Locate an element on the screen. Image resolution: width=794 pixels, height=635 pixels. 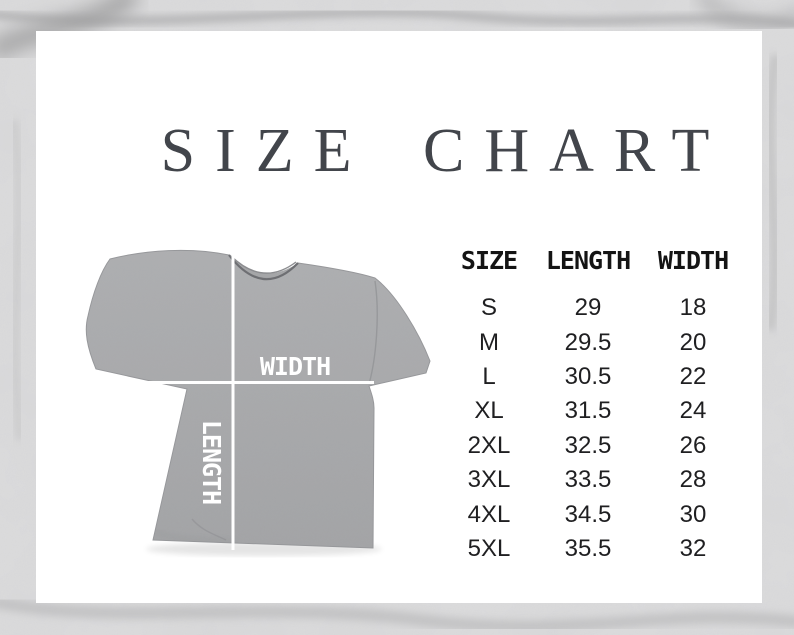
header-length: LENGTH is located at coordinates (588, 260).